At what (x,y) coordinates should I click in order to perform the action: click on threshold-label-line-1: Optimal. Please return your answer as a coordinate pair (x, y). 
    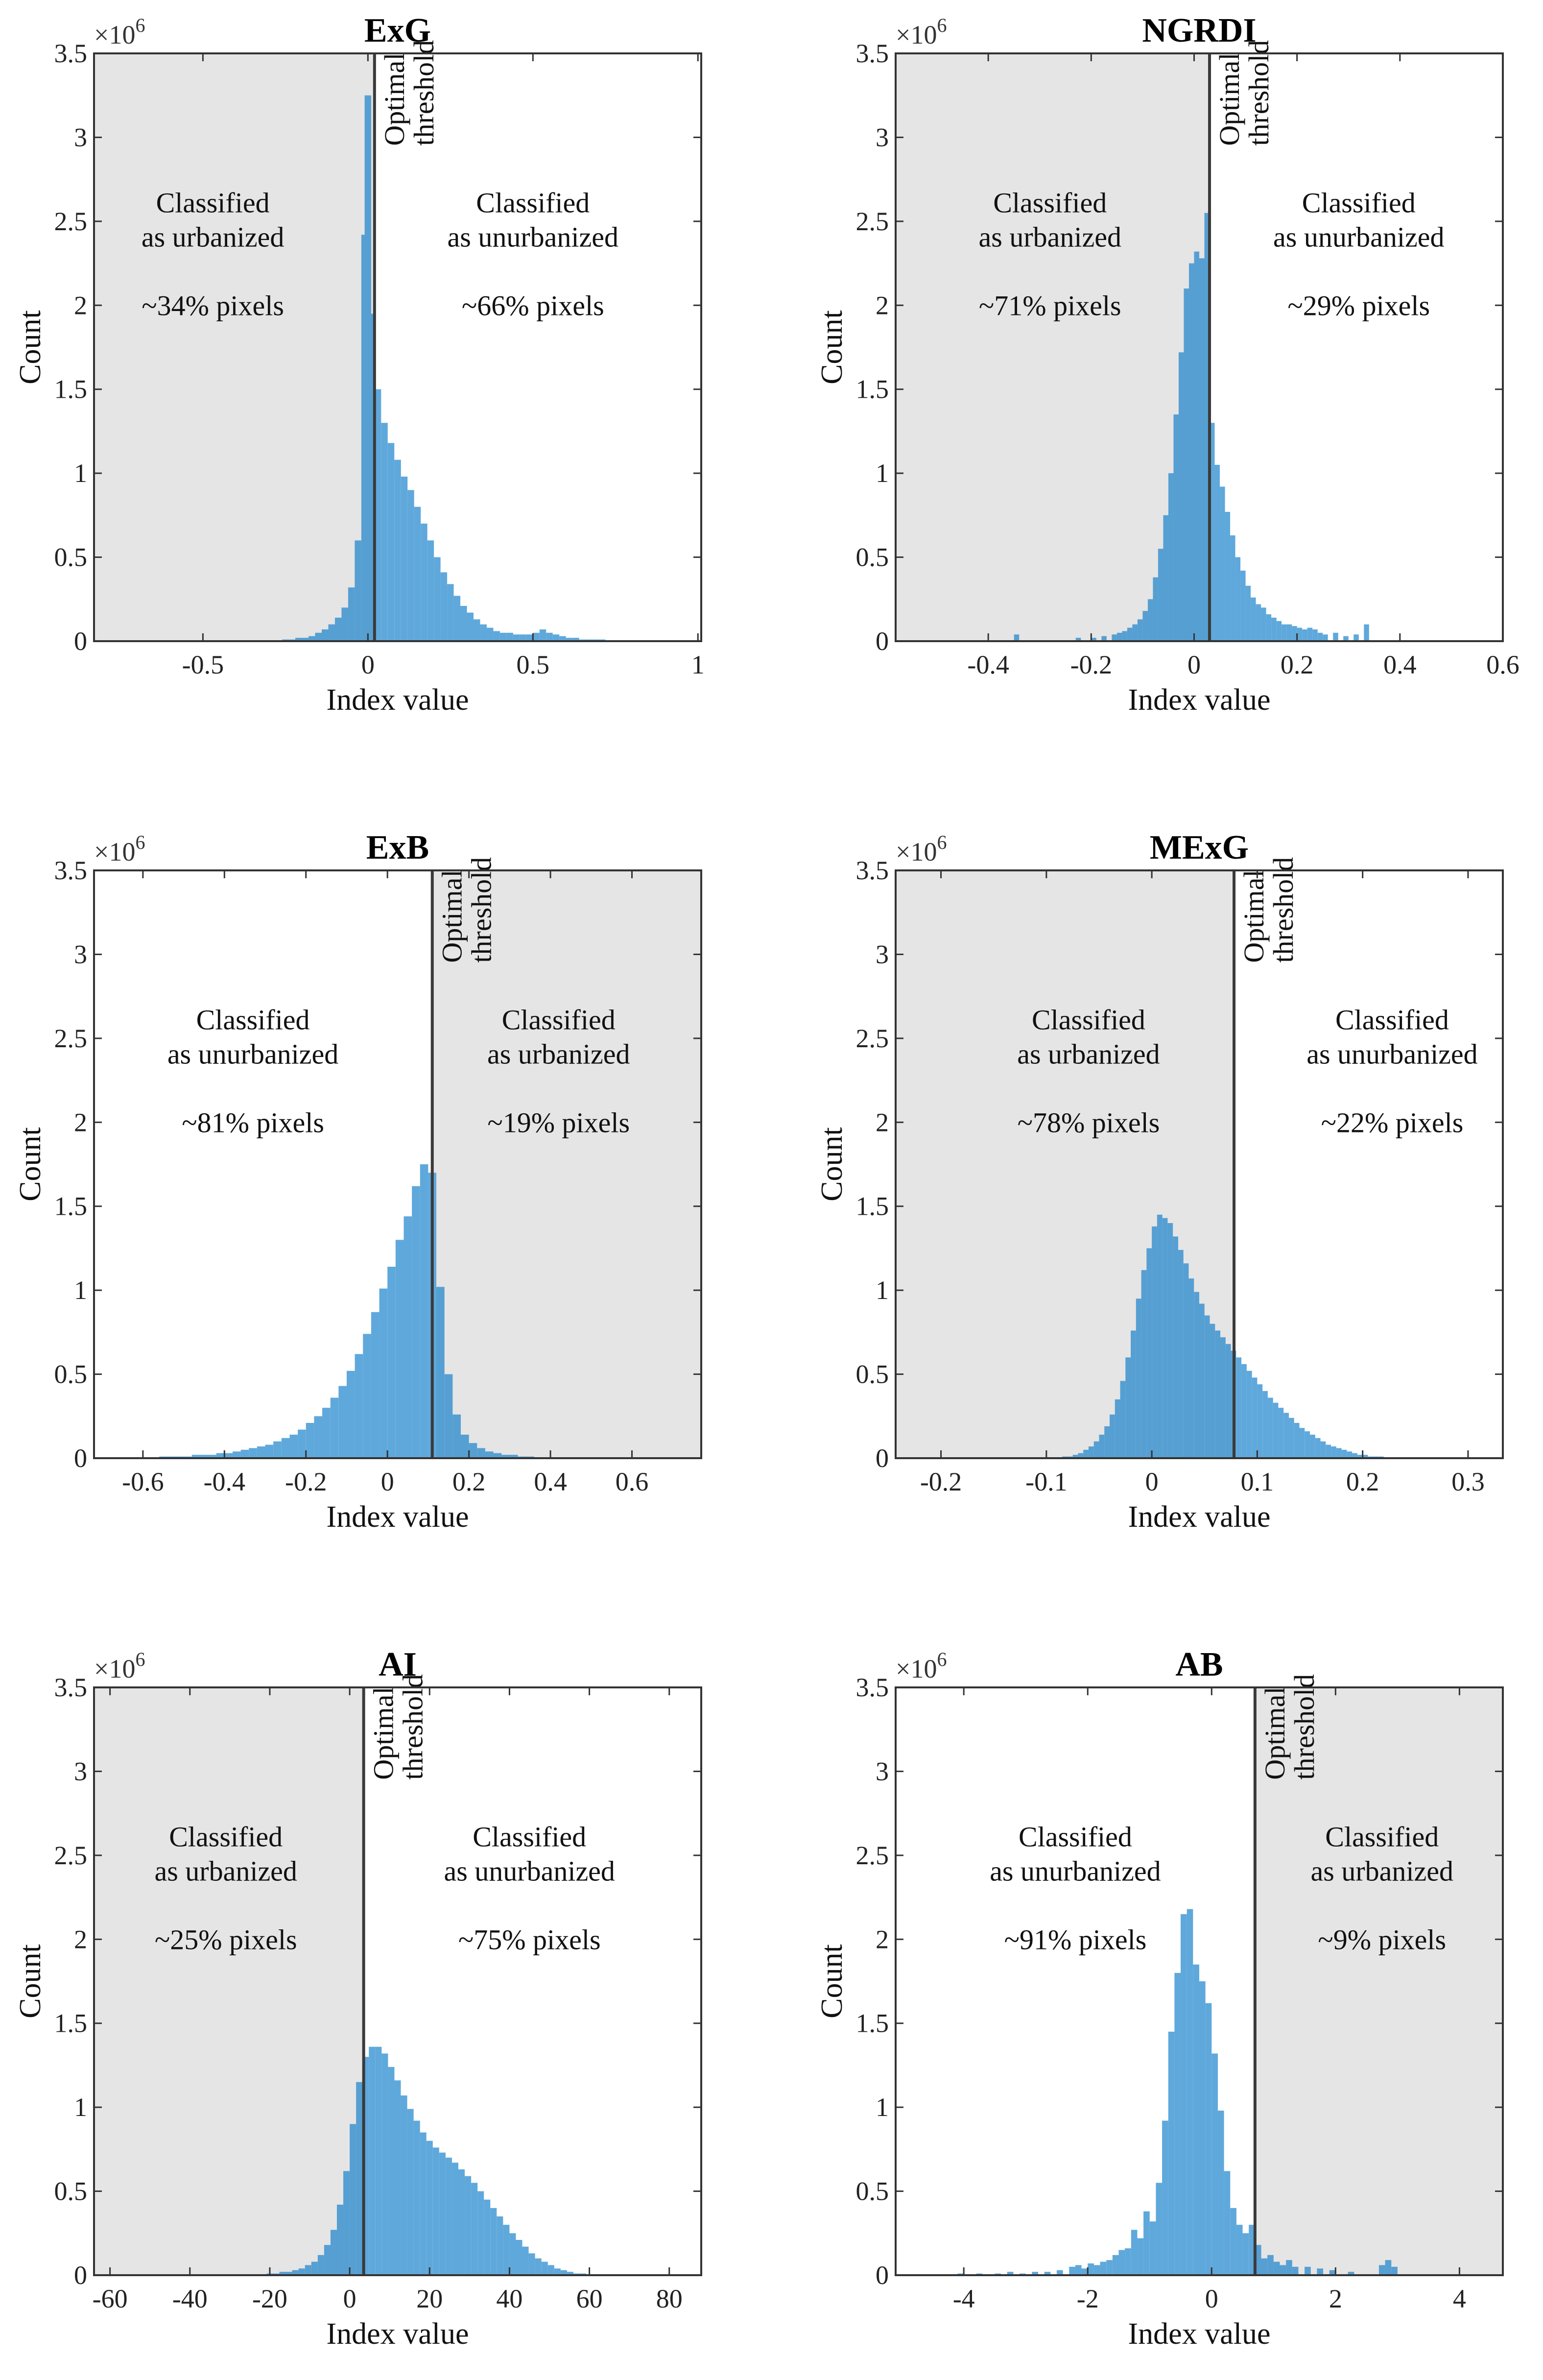
    Looking at the image, I should click on (452, 915).